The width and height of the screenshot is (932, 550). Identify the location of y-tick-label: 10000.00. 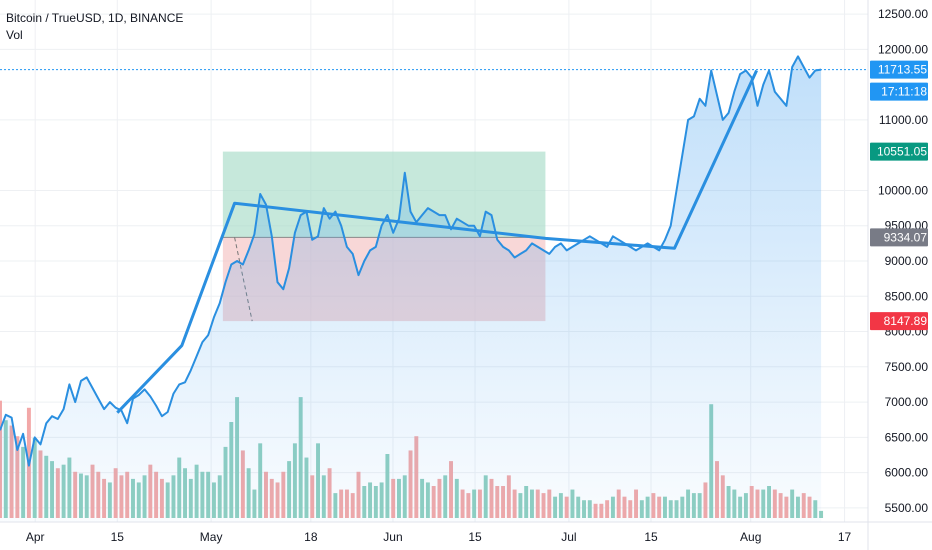
(903, 190).